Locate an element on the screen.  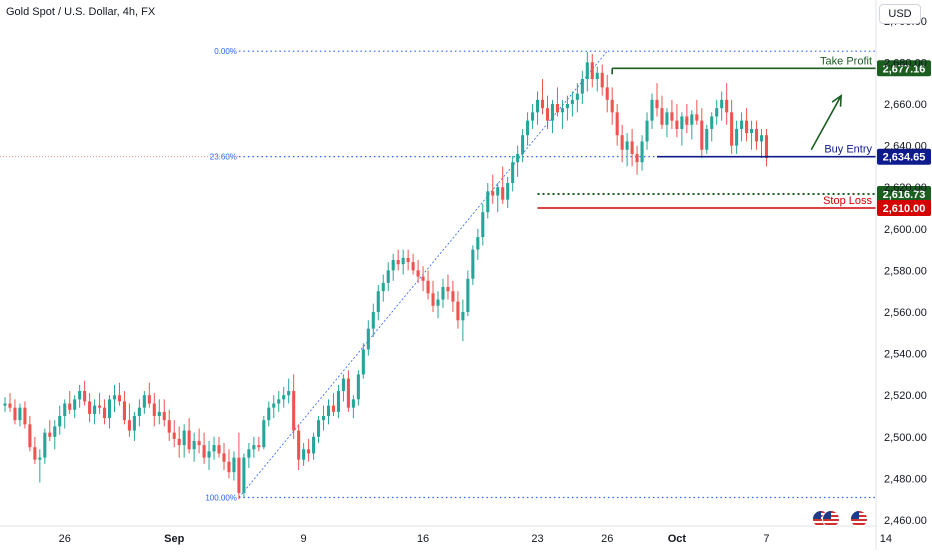
x-tick-label: 9 is located at coordinates (304, 539).